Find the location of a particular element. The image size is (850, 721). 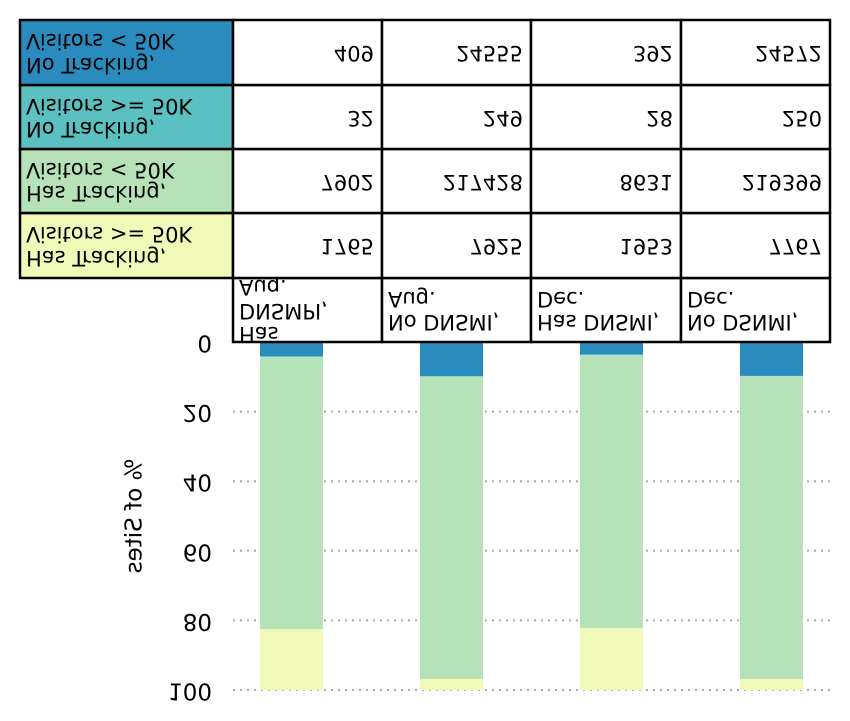

legend-entry: No Tracking, Visitors < 50K is located at coordinates (100, 53).